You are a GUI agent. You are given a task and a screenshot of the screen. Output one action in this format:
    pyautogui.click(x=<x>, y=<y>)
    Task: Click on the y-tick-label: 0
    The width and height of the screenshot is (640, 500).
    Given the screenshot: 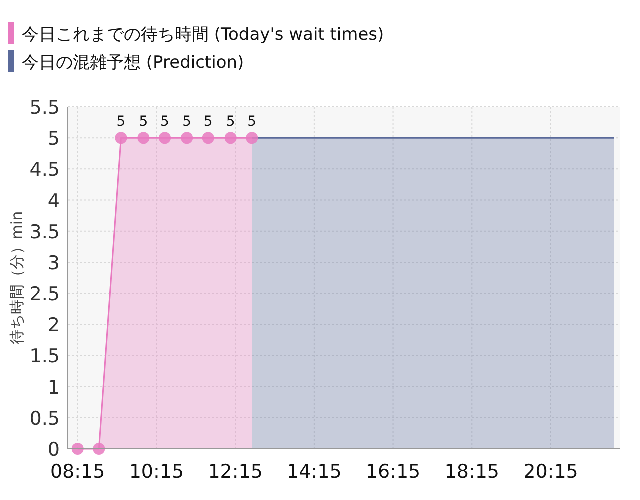 What is the action you would take?
    pyautogui.click(x=54, y=450)
    